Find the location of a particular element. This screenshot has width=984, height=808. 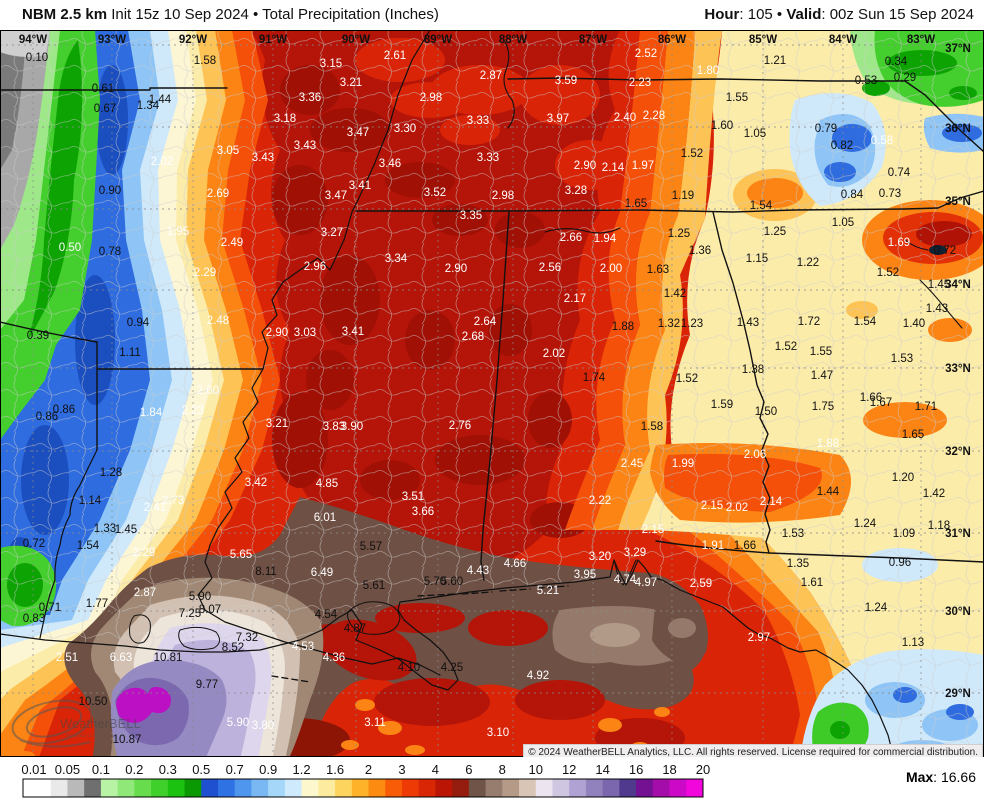

header-valid: Hour: 105 • Valid: 00z Sun 15 Sep 2024 is located at coordinates (839, 14).